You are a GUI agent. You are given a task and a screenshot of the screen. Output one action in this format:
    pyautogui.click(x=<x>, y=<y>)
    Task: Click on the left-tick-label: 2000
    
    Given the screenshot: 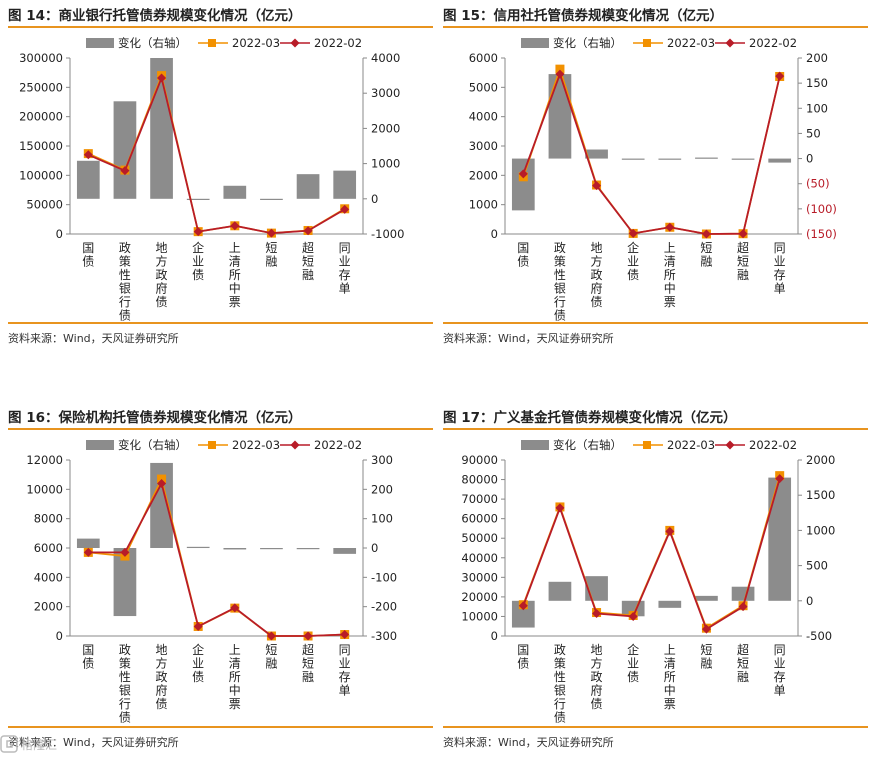 What is the action you would take?
    pyautogui.click(x=483, y=175)
    